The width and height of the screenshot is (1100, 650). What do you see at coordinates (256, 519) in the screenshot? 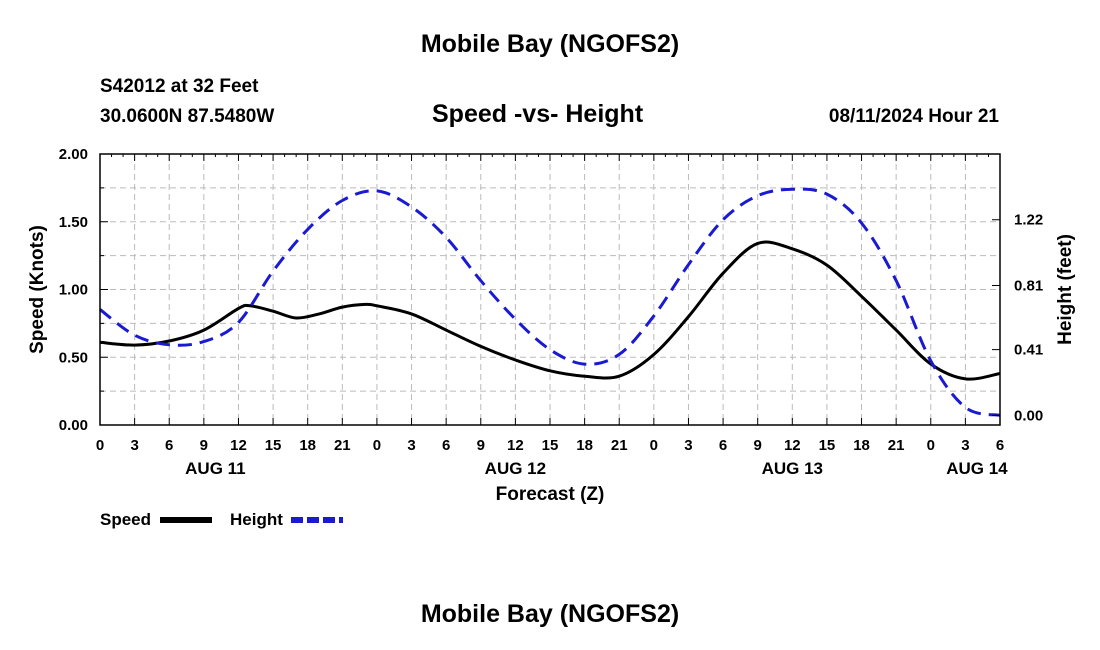
I see `legend-height-label: Height` at bounding box center [256, 519].